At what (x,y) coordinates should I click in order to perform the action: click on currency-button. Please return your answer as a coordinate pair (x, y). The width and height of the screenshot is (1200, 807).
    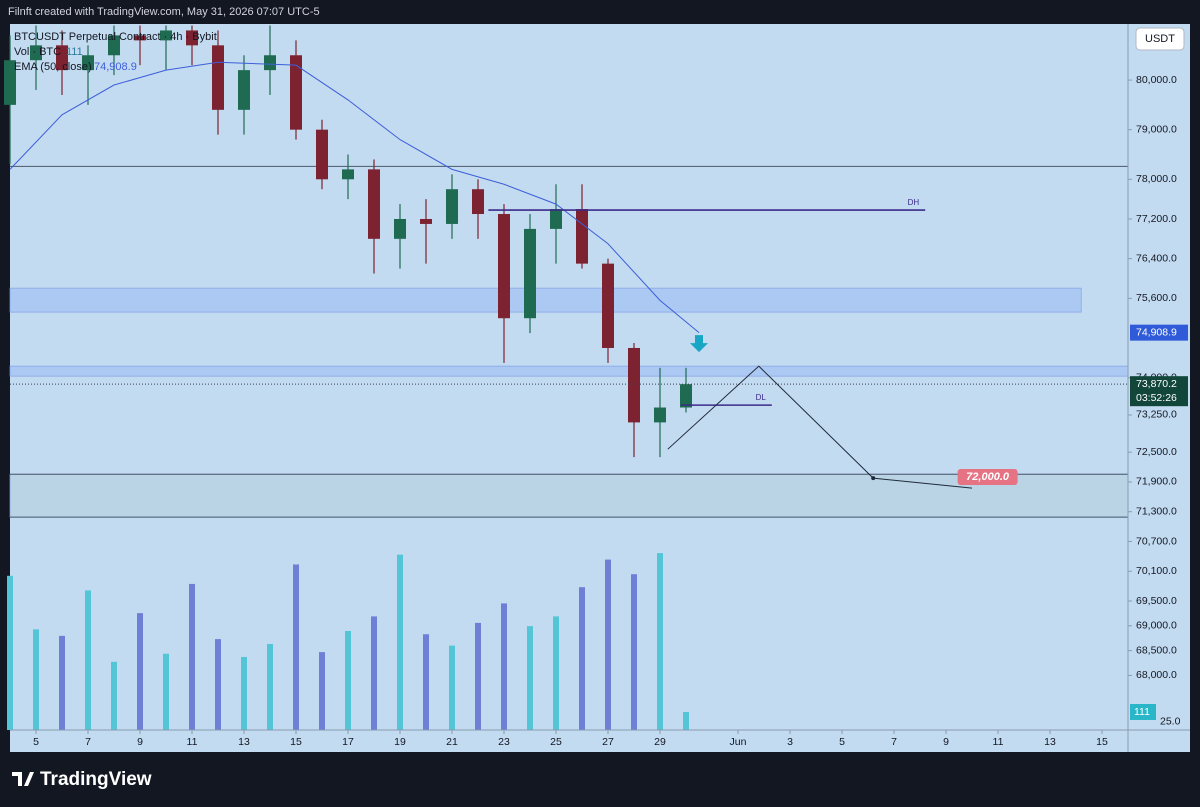
    Looking at the image, I should click on (1160, 39).